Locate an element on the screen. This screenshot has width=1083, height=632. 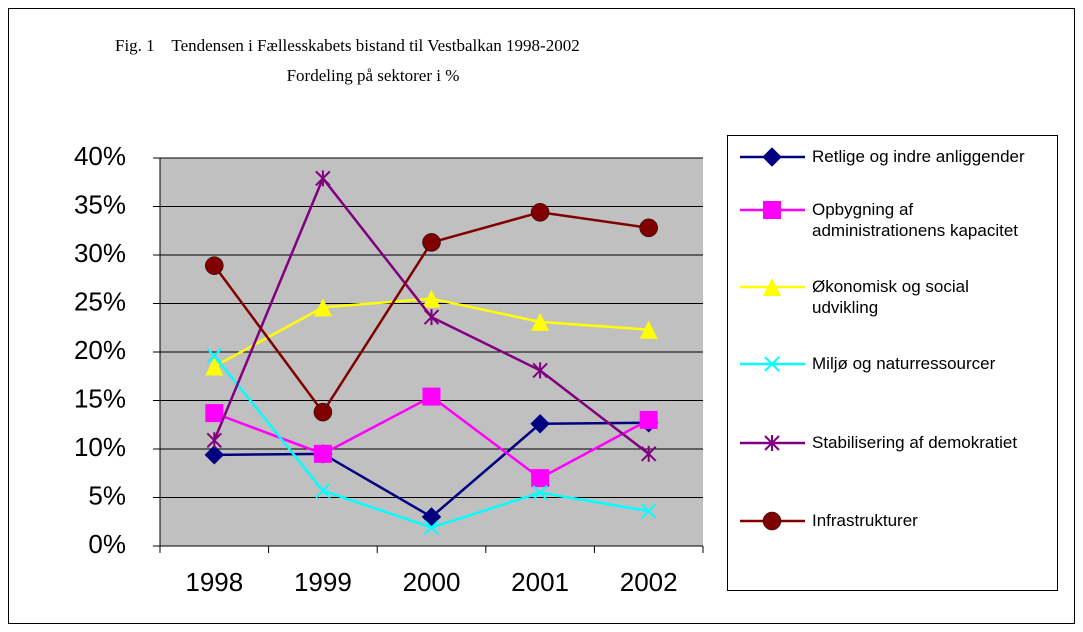
x-tick-label: 2002 is located at coordinates (649, 582).